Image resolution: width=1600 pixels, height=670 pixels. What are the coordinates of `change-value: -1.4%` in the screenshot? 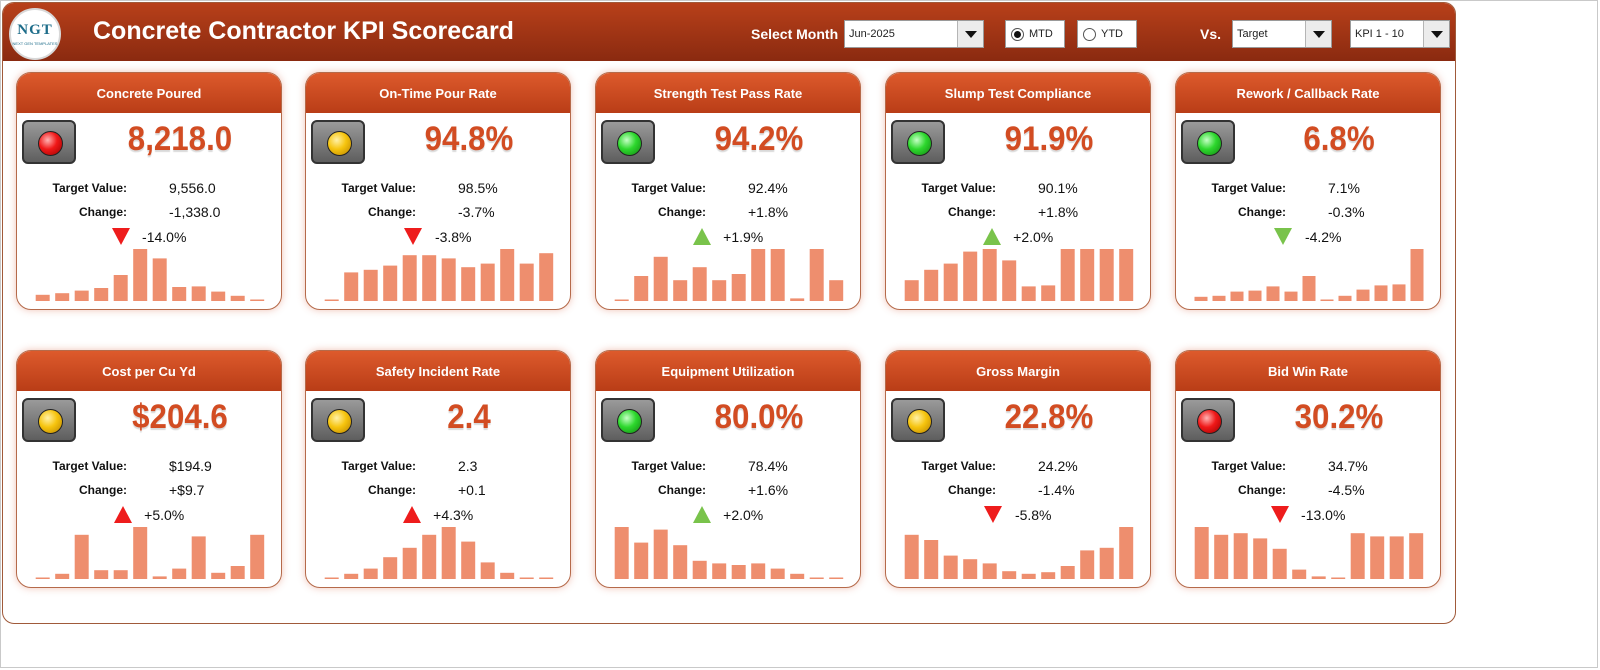 It's located at (1056, 490).